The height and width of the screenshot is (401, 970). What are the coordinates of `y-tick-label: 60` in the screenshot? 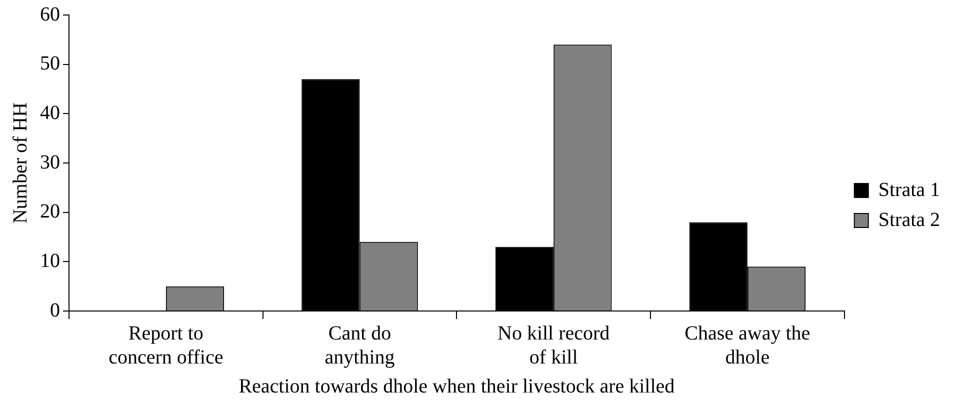 It's located at (50, 14).